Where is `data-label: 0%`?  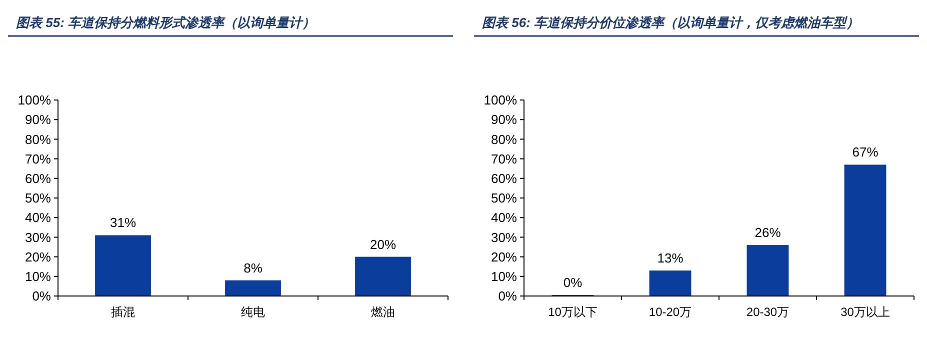
data-label: 0% is located at coordinates (573, 282).